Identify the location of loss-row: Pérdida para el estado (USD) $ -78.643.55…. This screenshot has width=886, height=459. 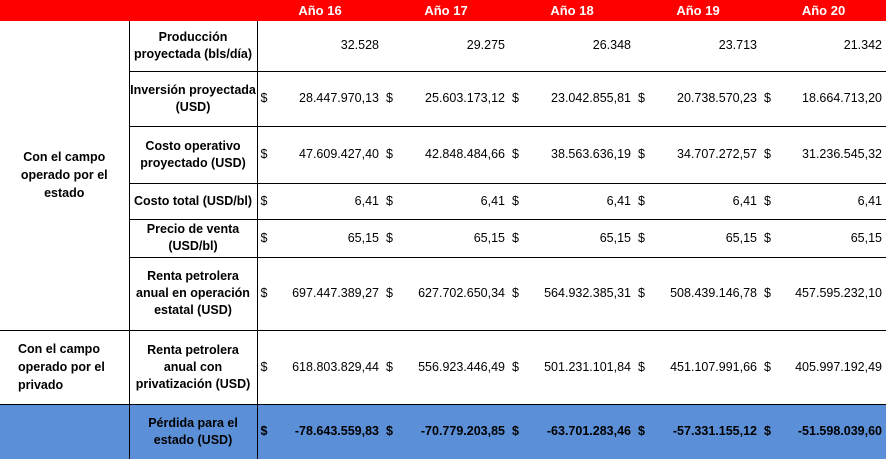
(443, 431).